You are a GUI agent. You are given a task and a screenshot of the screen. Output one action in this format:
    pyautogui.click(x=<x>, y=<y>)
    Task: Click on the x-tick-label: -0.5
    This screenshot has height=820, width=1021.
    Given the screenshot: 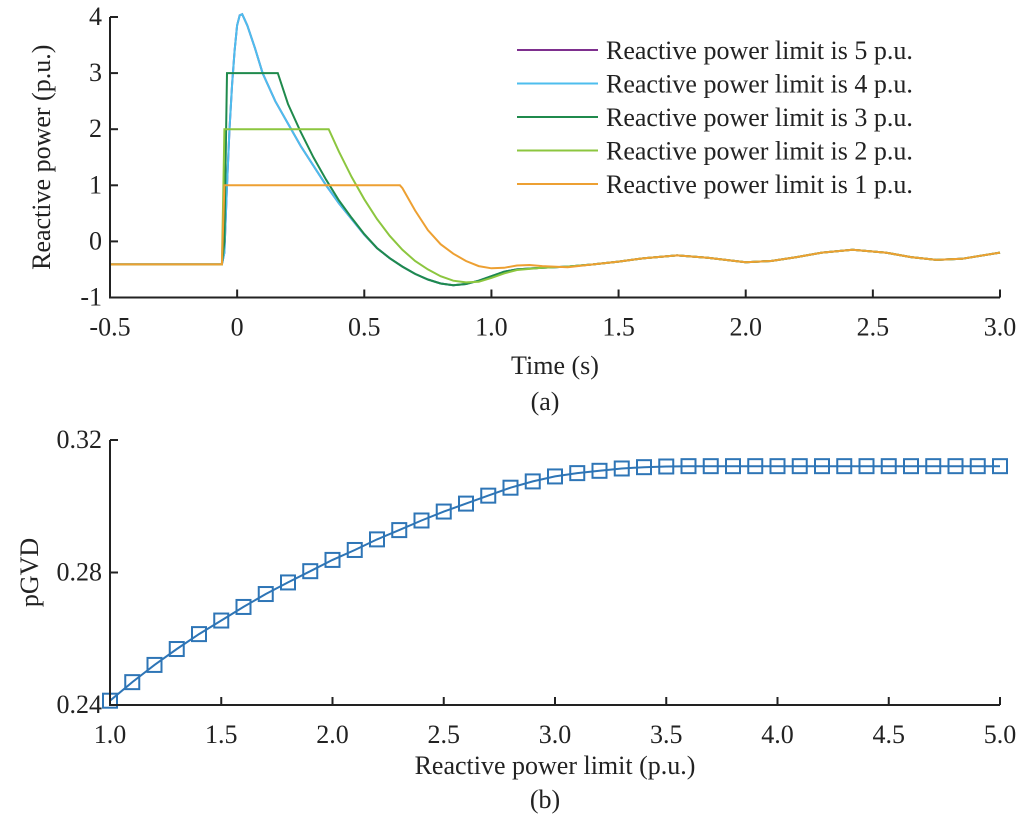 What is the action you would take?
    pyautogui.click(x=109, y=327)
    